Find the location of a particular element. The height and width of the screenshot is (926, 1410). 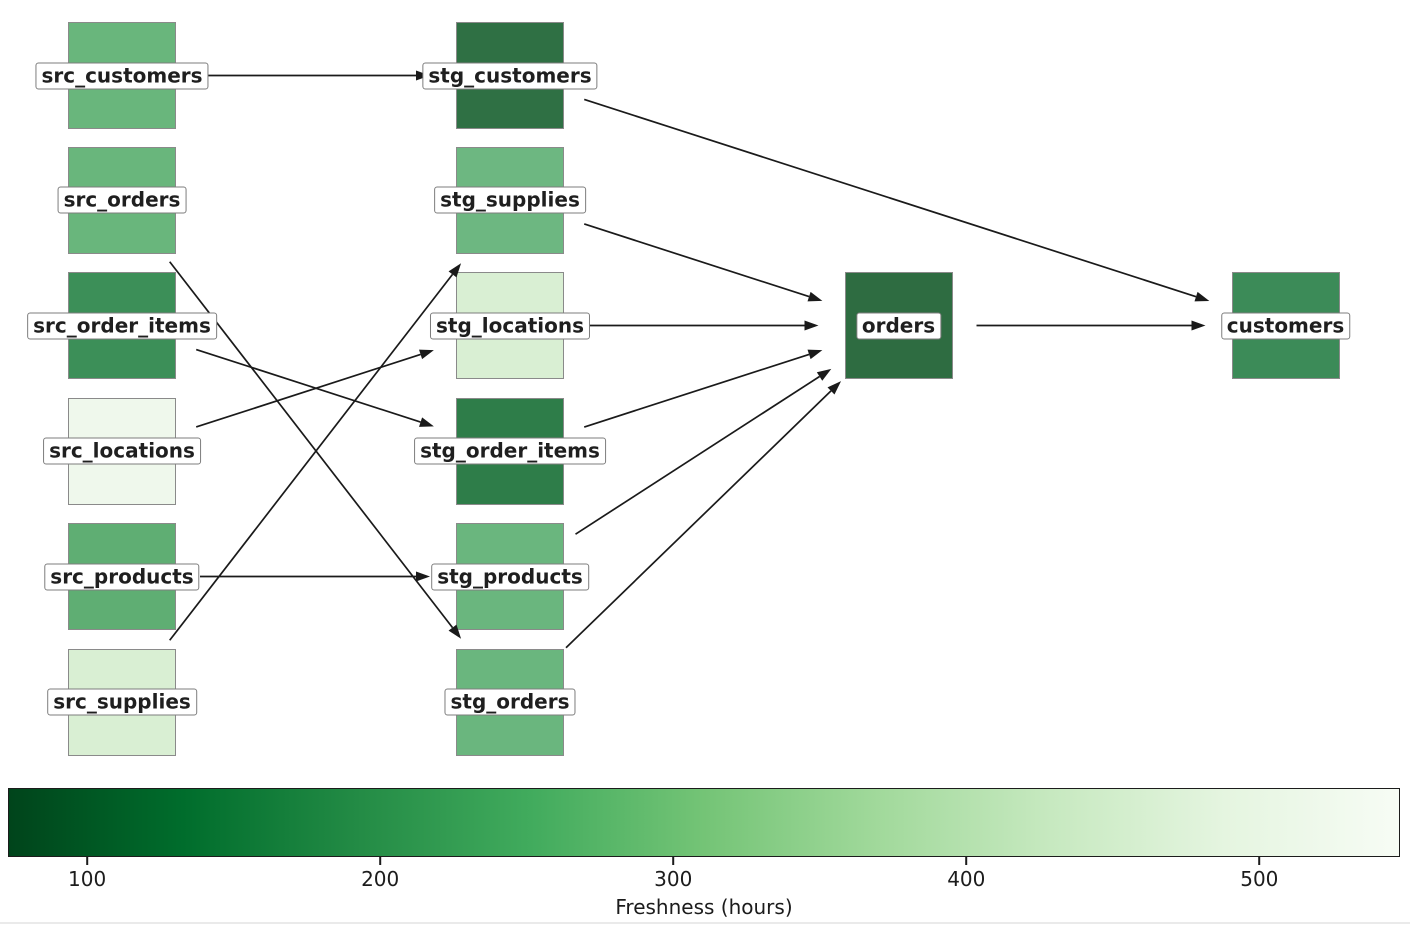

edge-stg_order_items-orders is located at coordinates (703, 388).